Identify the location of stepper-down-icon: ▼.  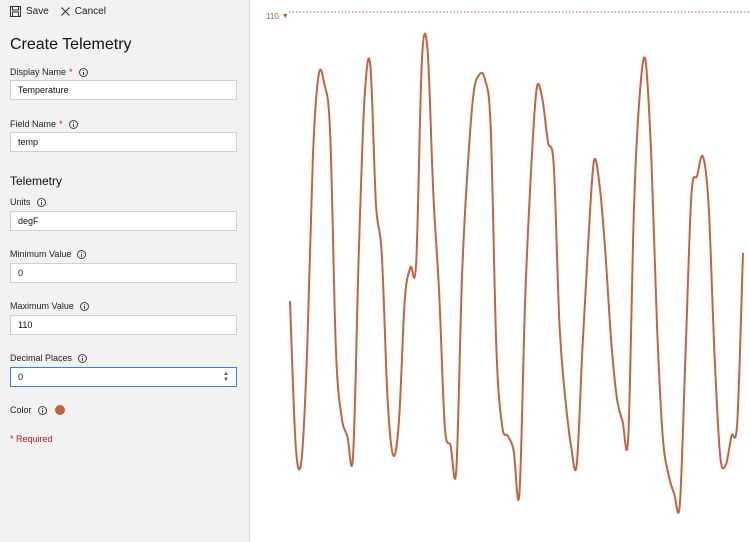
(226, 380).